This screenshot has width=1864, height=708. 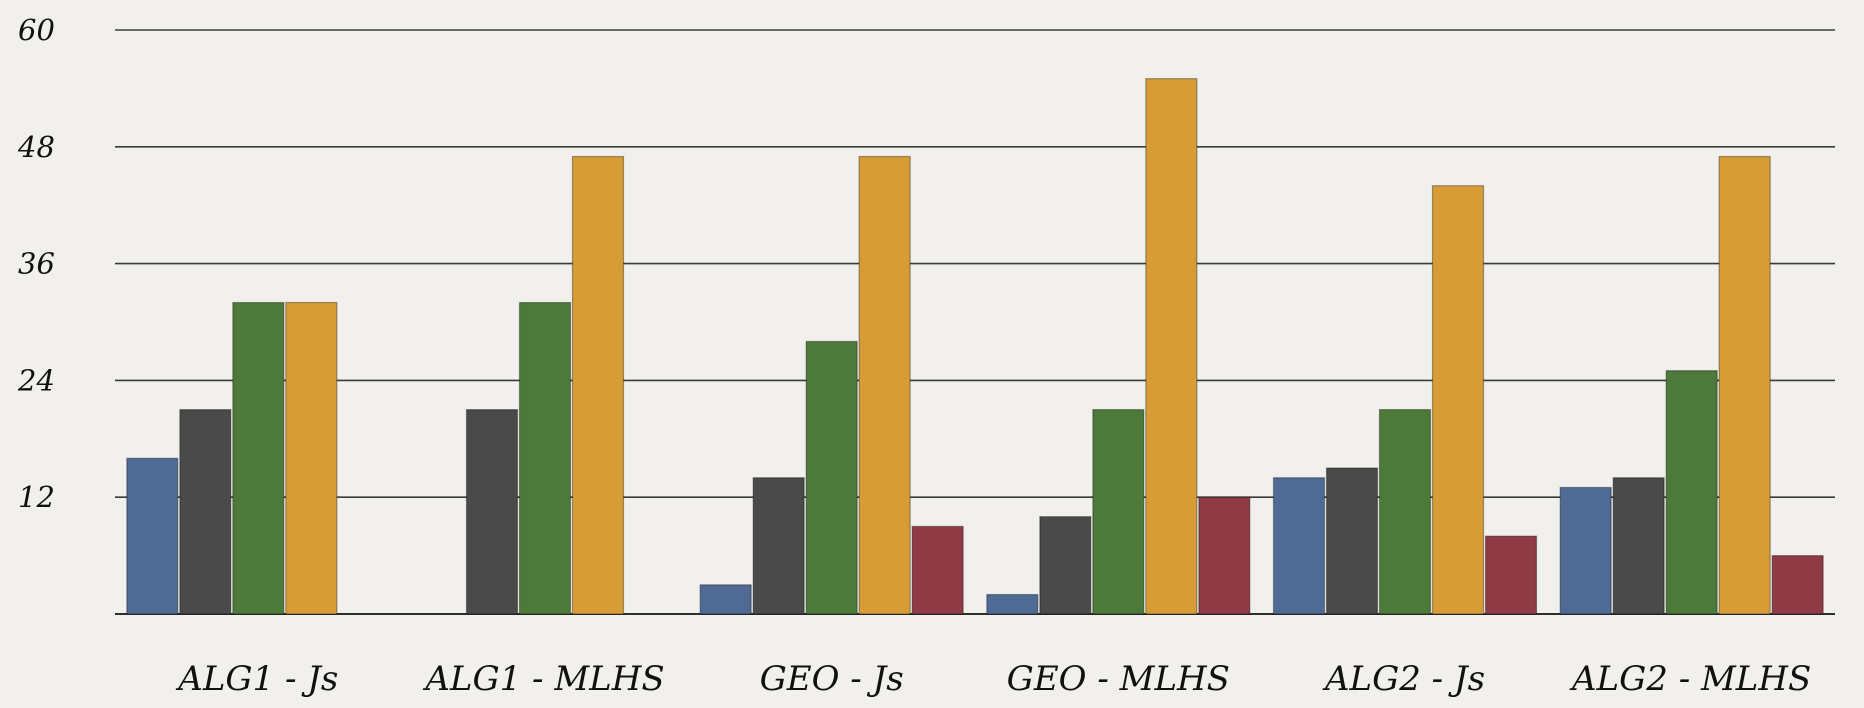 What do you see at coordinates (36, 497) in the screenshot?
I see `y-tick-label: 12` at bounding box center [36, 497].